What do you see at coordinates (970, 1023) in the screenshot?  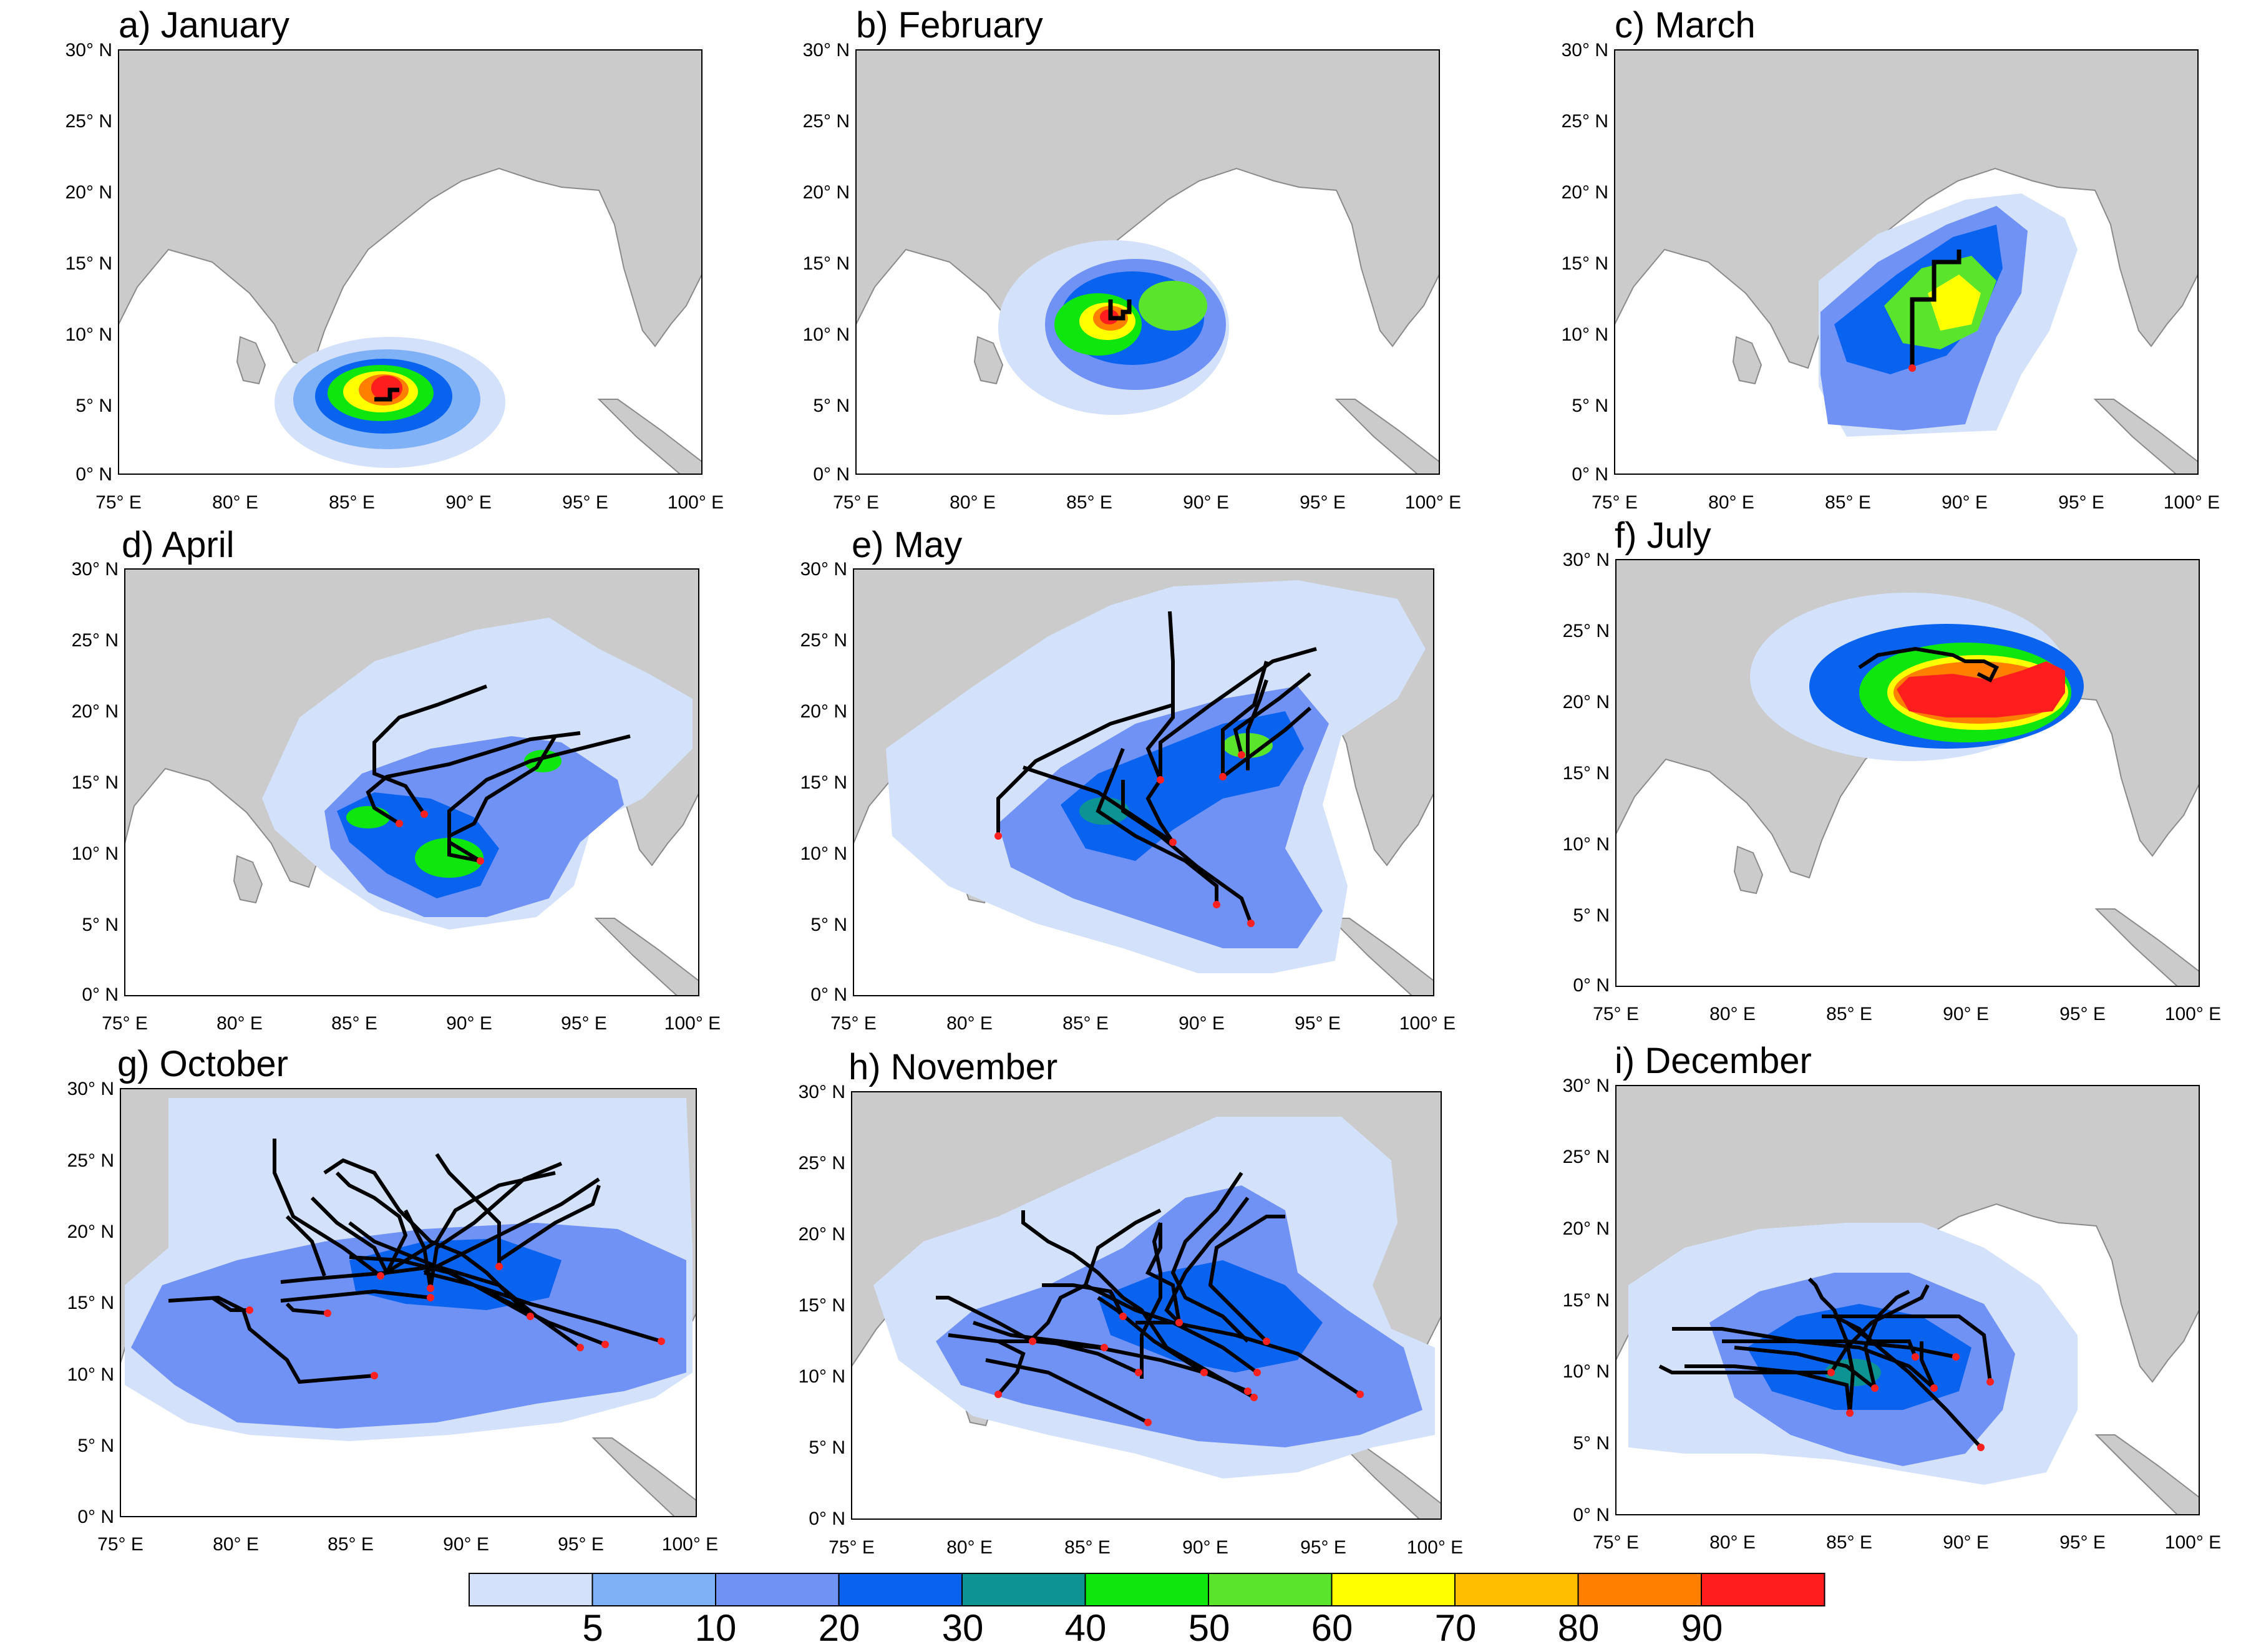 I see `lon-tick: 80° E` at bounding box center [970, 1023].